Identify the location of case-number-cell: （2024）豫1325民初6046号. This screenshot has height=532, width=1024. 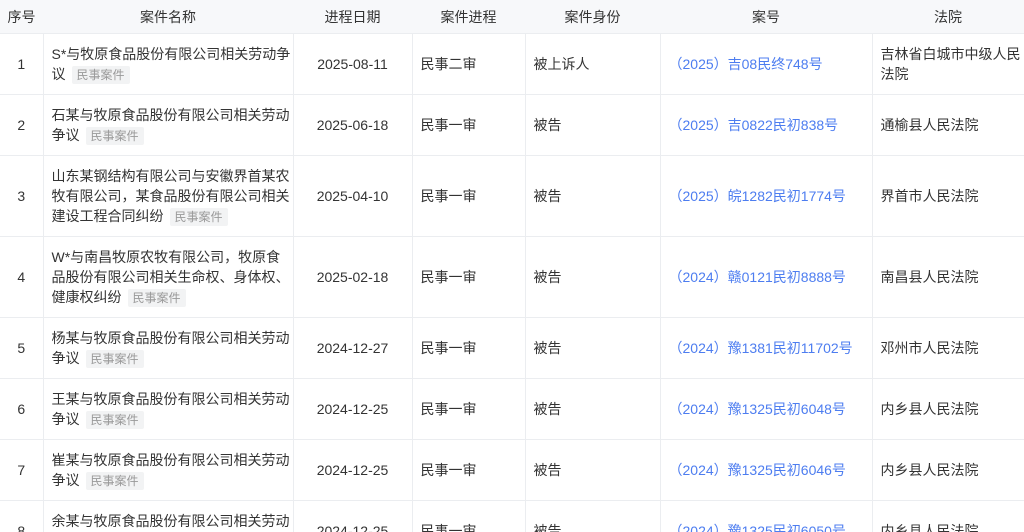
(766, 470).